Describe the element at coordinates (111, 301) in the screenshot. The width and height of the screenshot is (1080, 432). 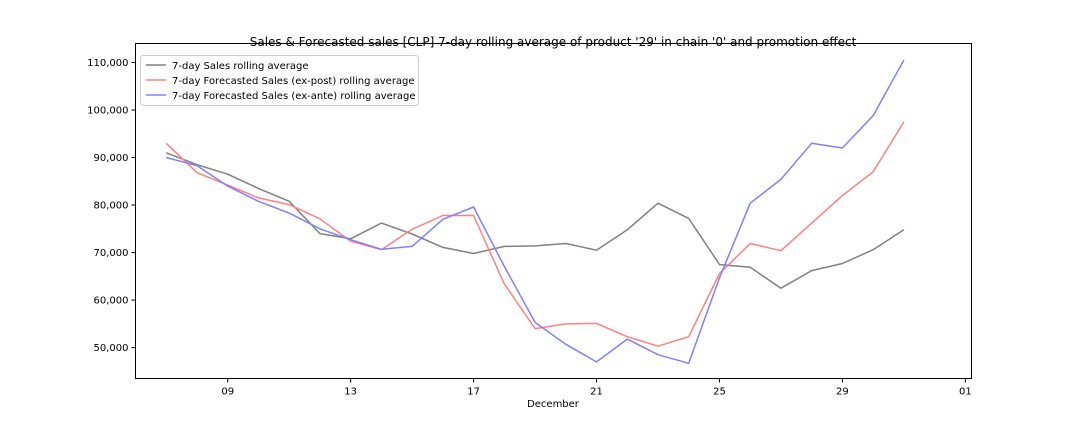
I see `y-tick-label: 60,000` at that location.